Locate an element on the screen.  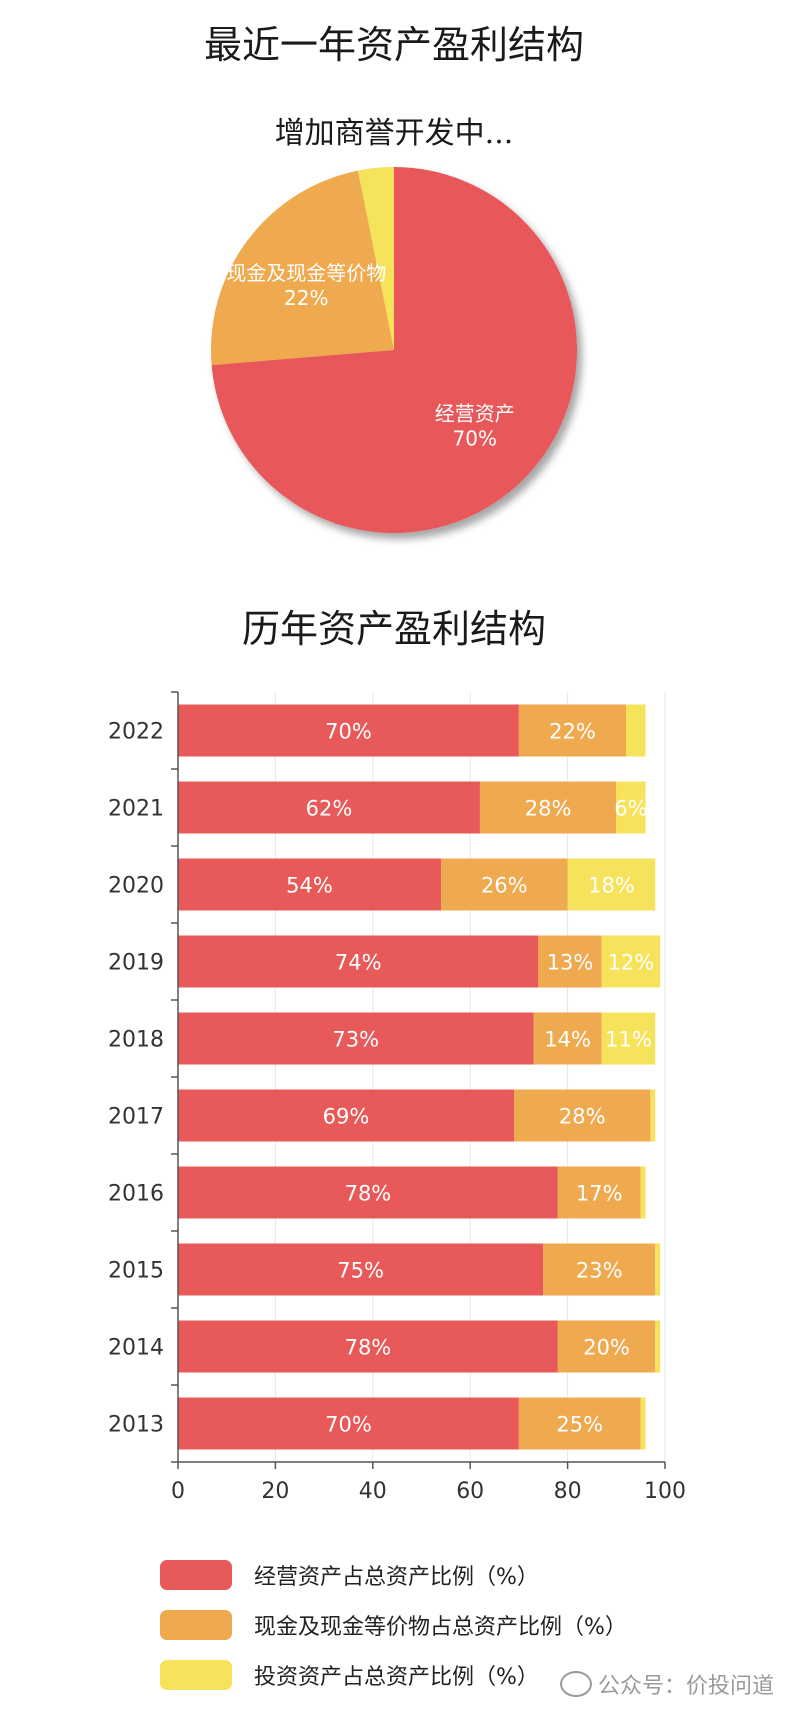
x-tick-label: 20 is located at coordinates (275, 1491).